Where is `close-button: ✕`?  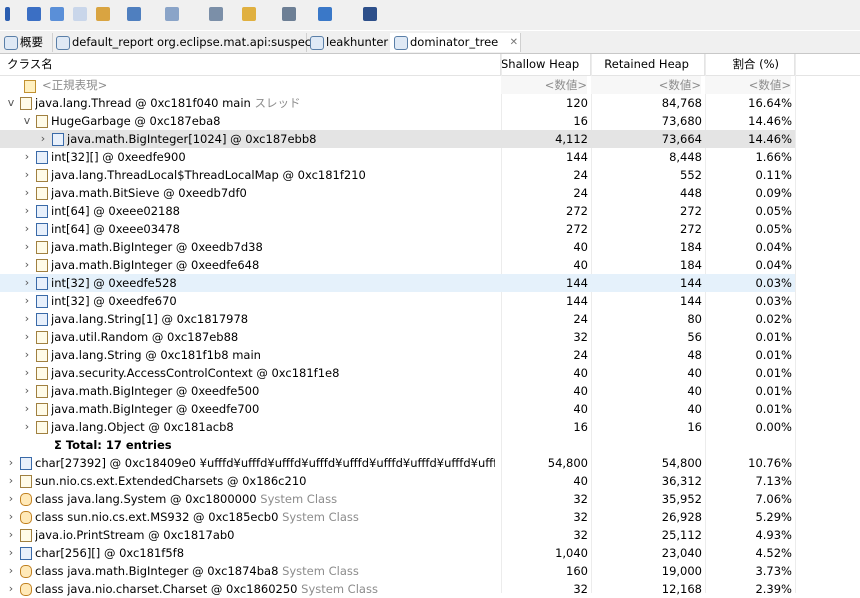 close-button: ✕ is located at coordinates (513, 42).